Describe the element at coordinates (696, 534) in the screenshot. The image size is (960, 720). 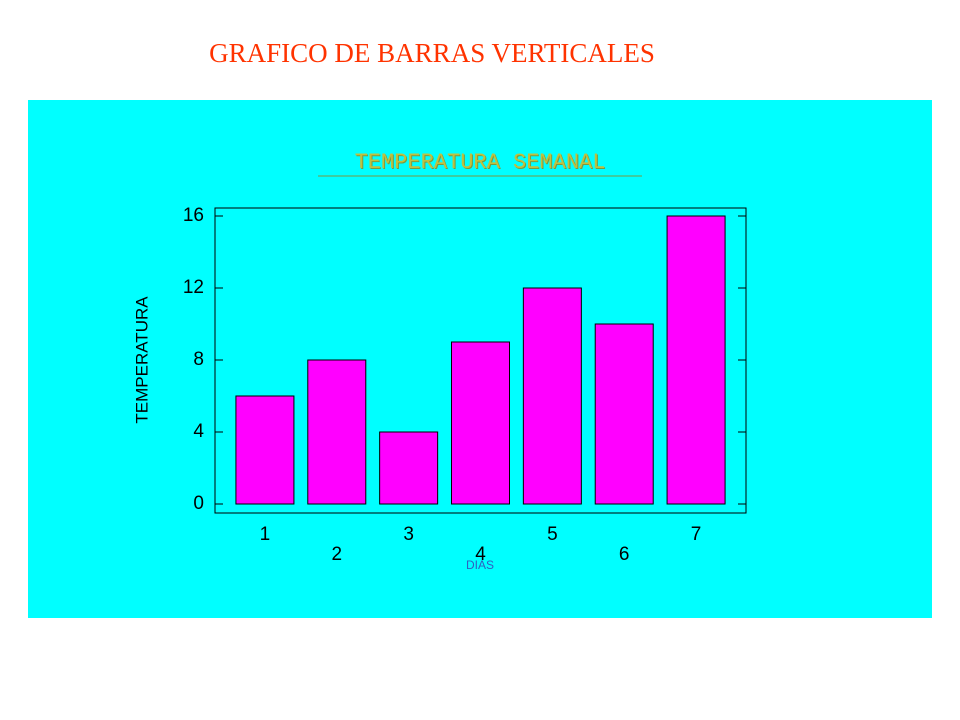
I see `x-tick-label: 7` at that location.